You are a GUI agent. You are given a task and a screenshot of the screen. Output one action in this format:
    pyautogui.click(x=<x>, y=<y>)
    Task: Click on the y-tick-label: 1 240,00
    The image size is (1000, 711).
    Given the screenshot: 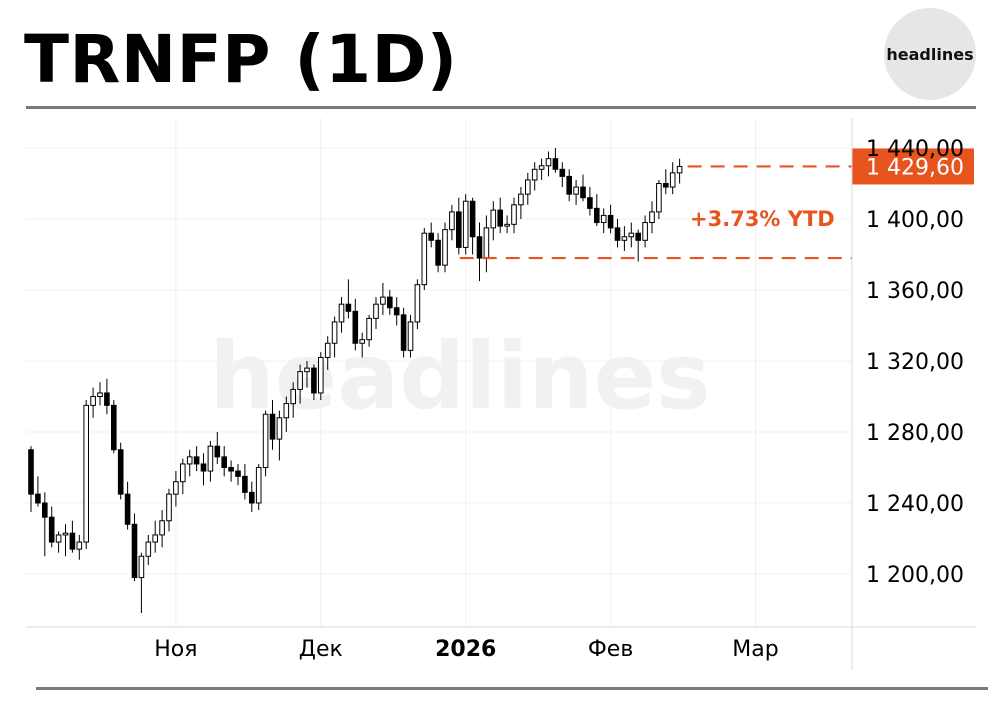 What is the action you would take?
    pyautogui.click(x=915, y=504)
    